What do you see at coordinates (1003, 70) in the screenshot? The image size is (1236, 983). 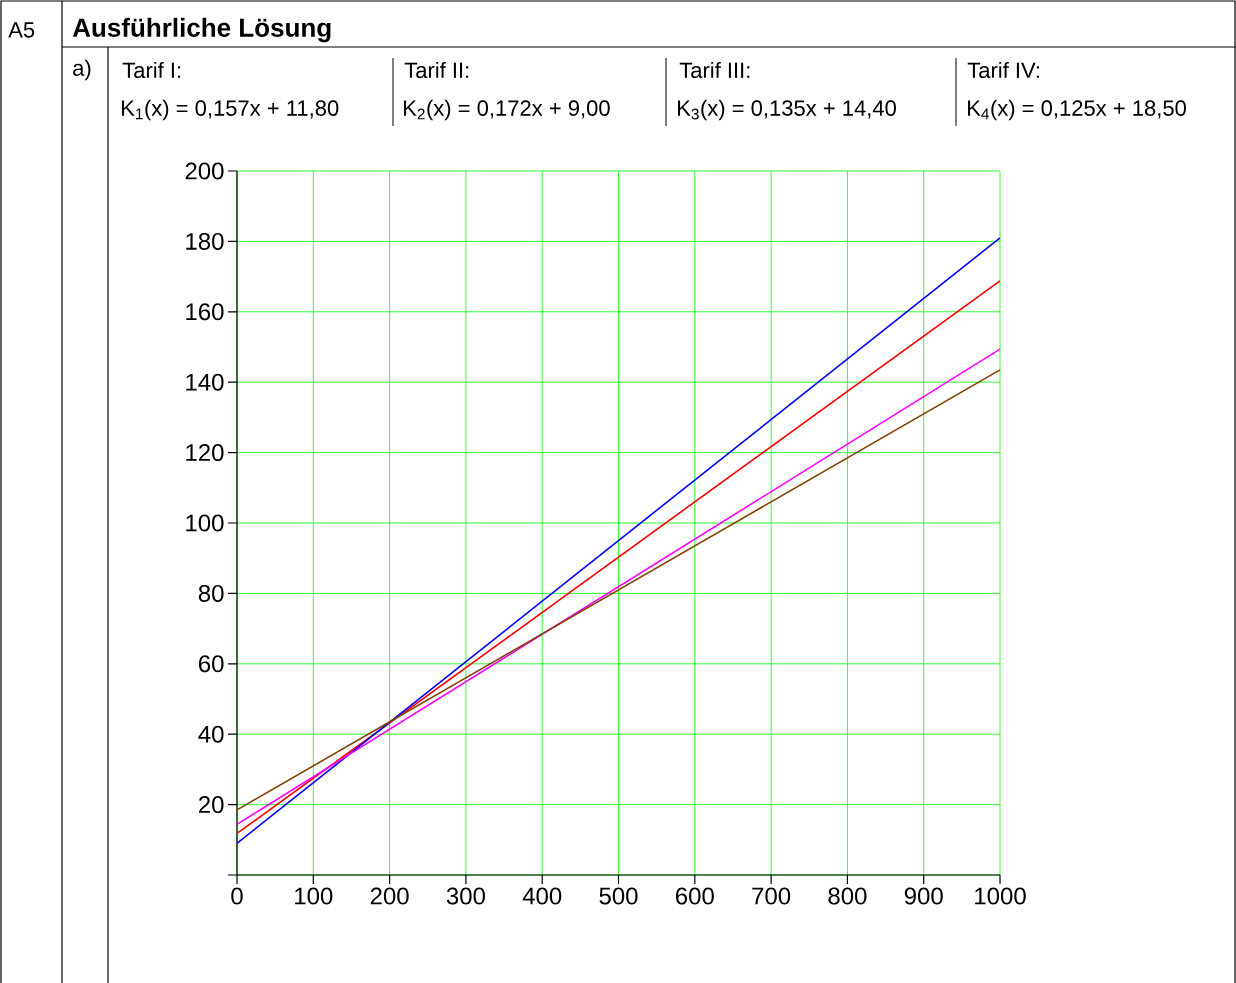 I see `text: Tarif IV:` at bounding box center [1003, 70].